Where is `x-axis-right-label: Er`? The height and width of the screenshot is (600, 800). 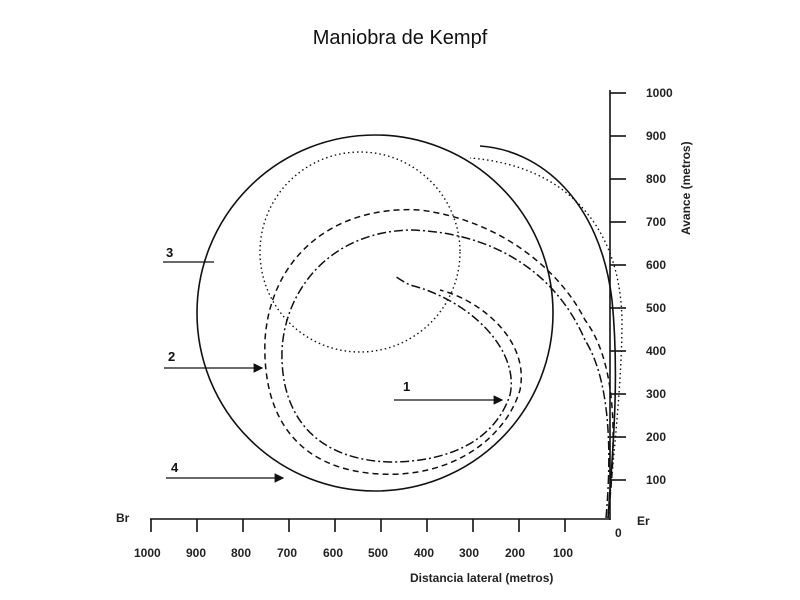 x-axis-right-label: Er is located at coordinates (643, 521).